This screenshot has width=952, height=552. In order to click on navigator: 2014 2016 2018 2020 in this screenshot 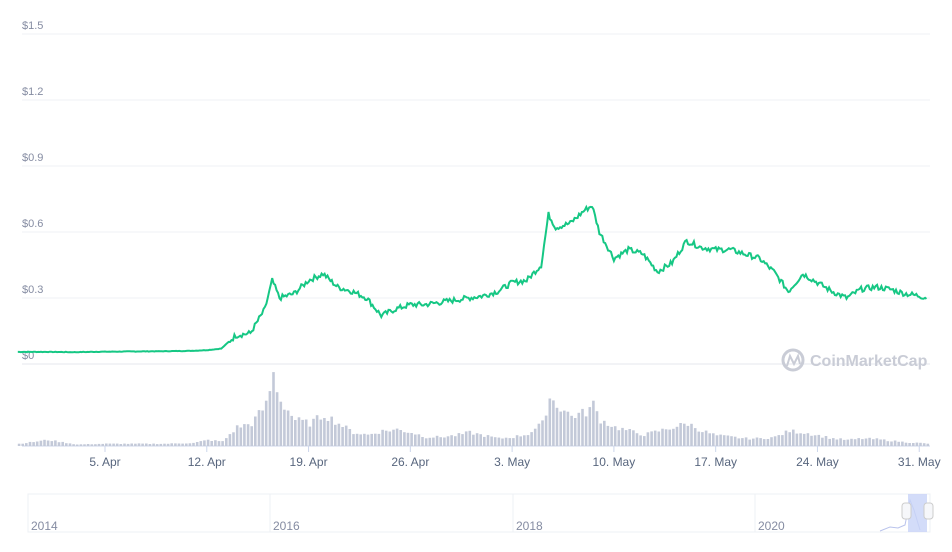, I will do `click(480, 513)`.